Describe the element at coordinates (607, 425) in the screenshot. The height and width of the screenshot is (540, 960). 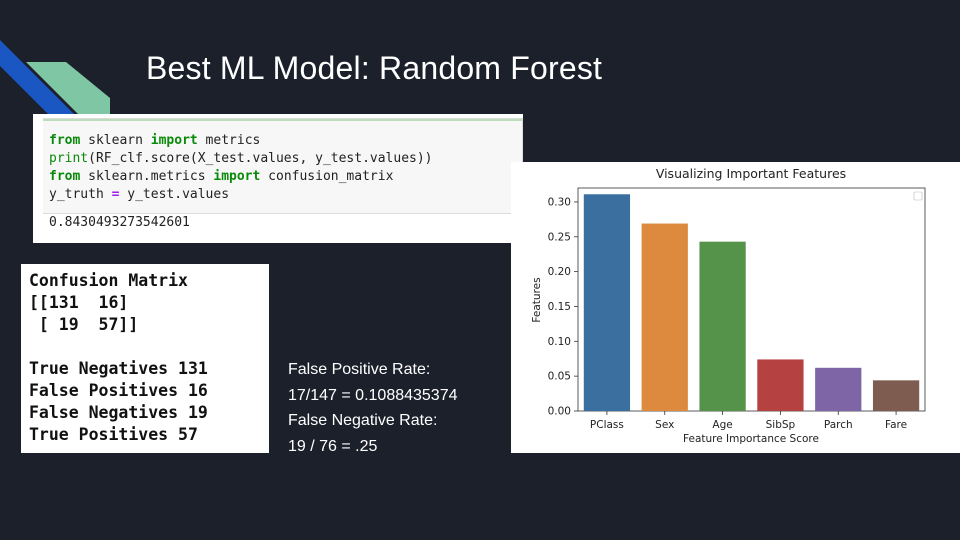
I see `x-tick-label: PClass` at that location.